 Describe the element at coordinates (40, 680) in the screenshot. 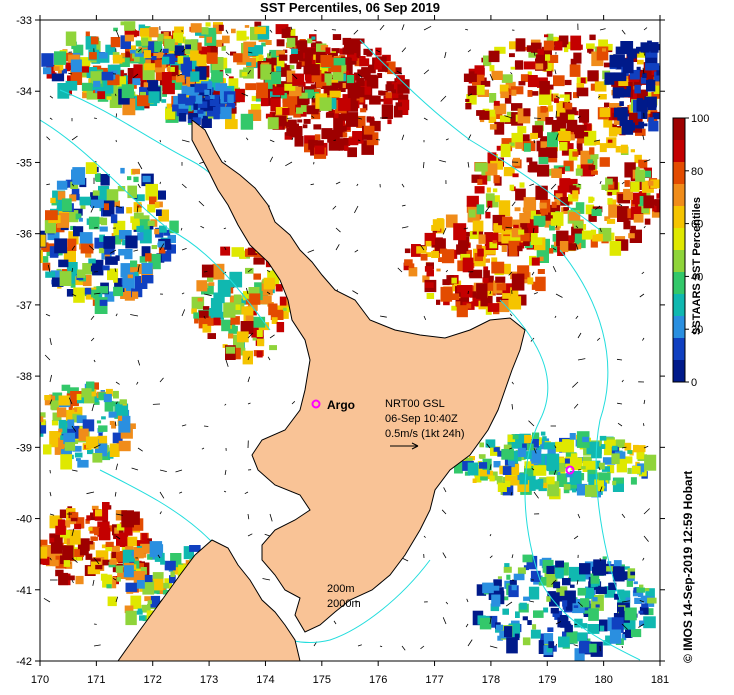

I see `lon-tick-label: 170` at that location.